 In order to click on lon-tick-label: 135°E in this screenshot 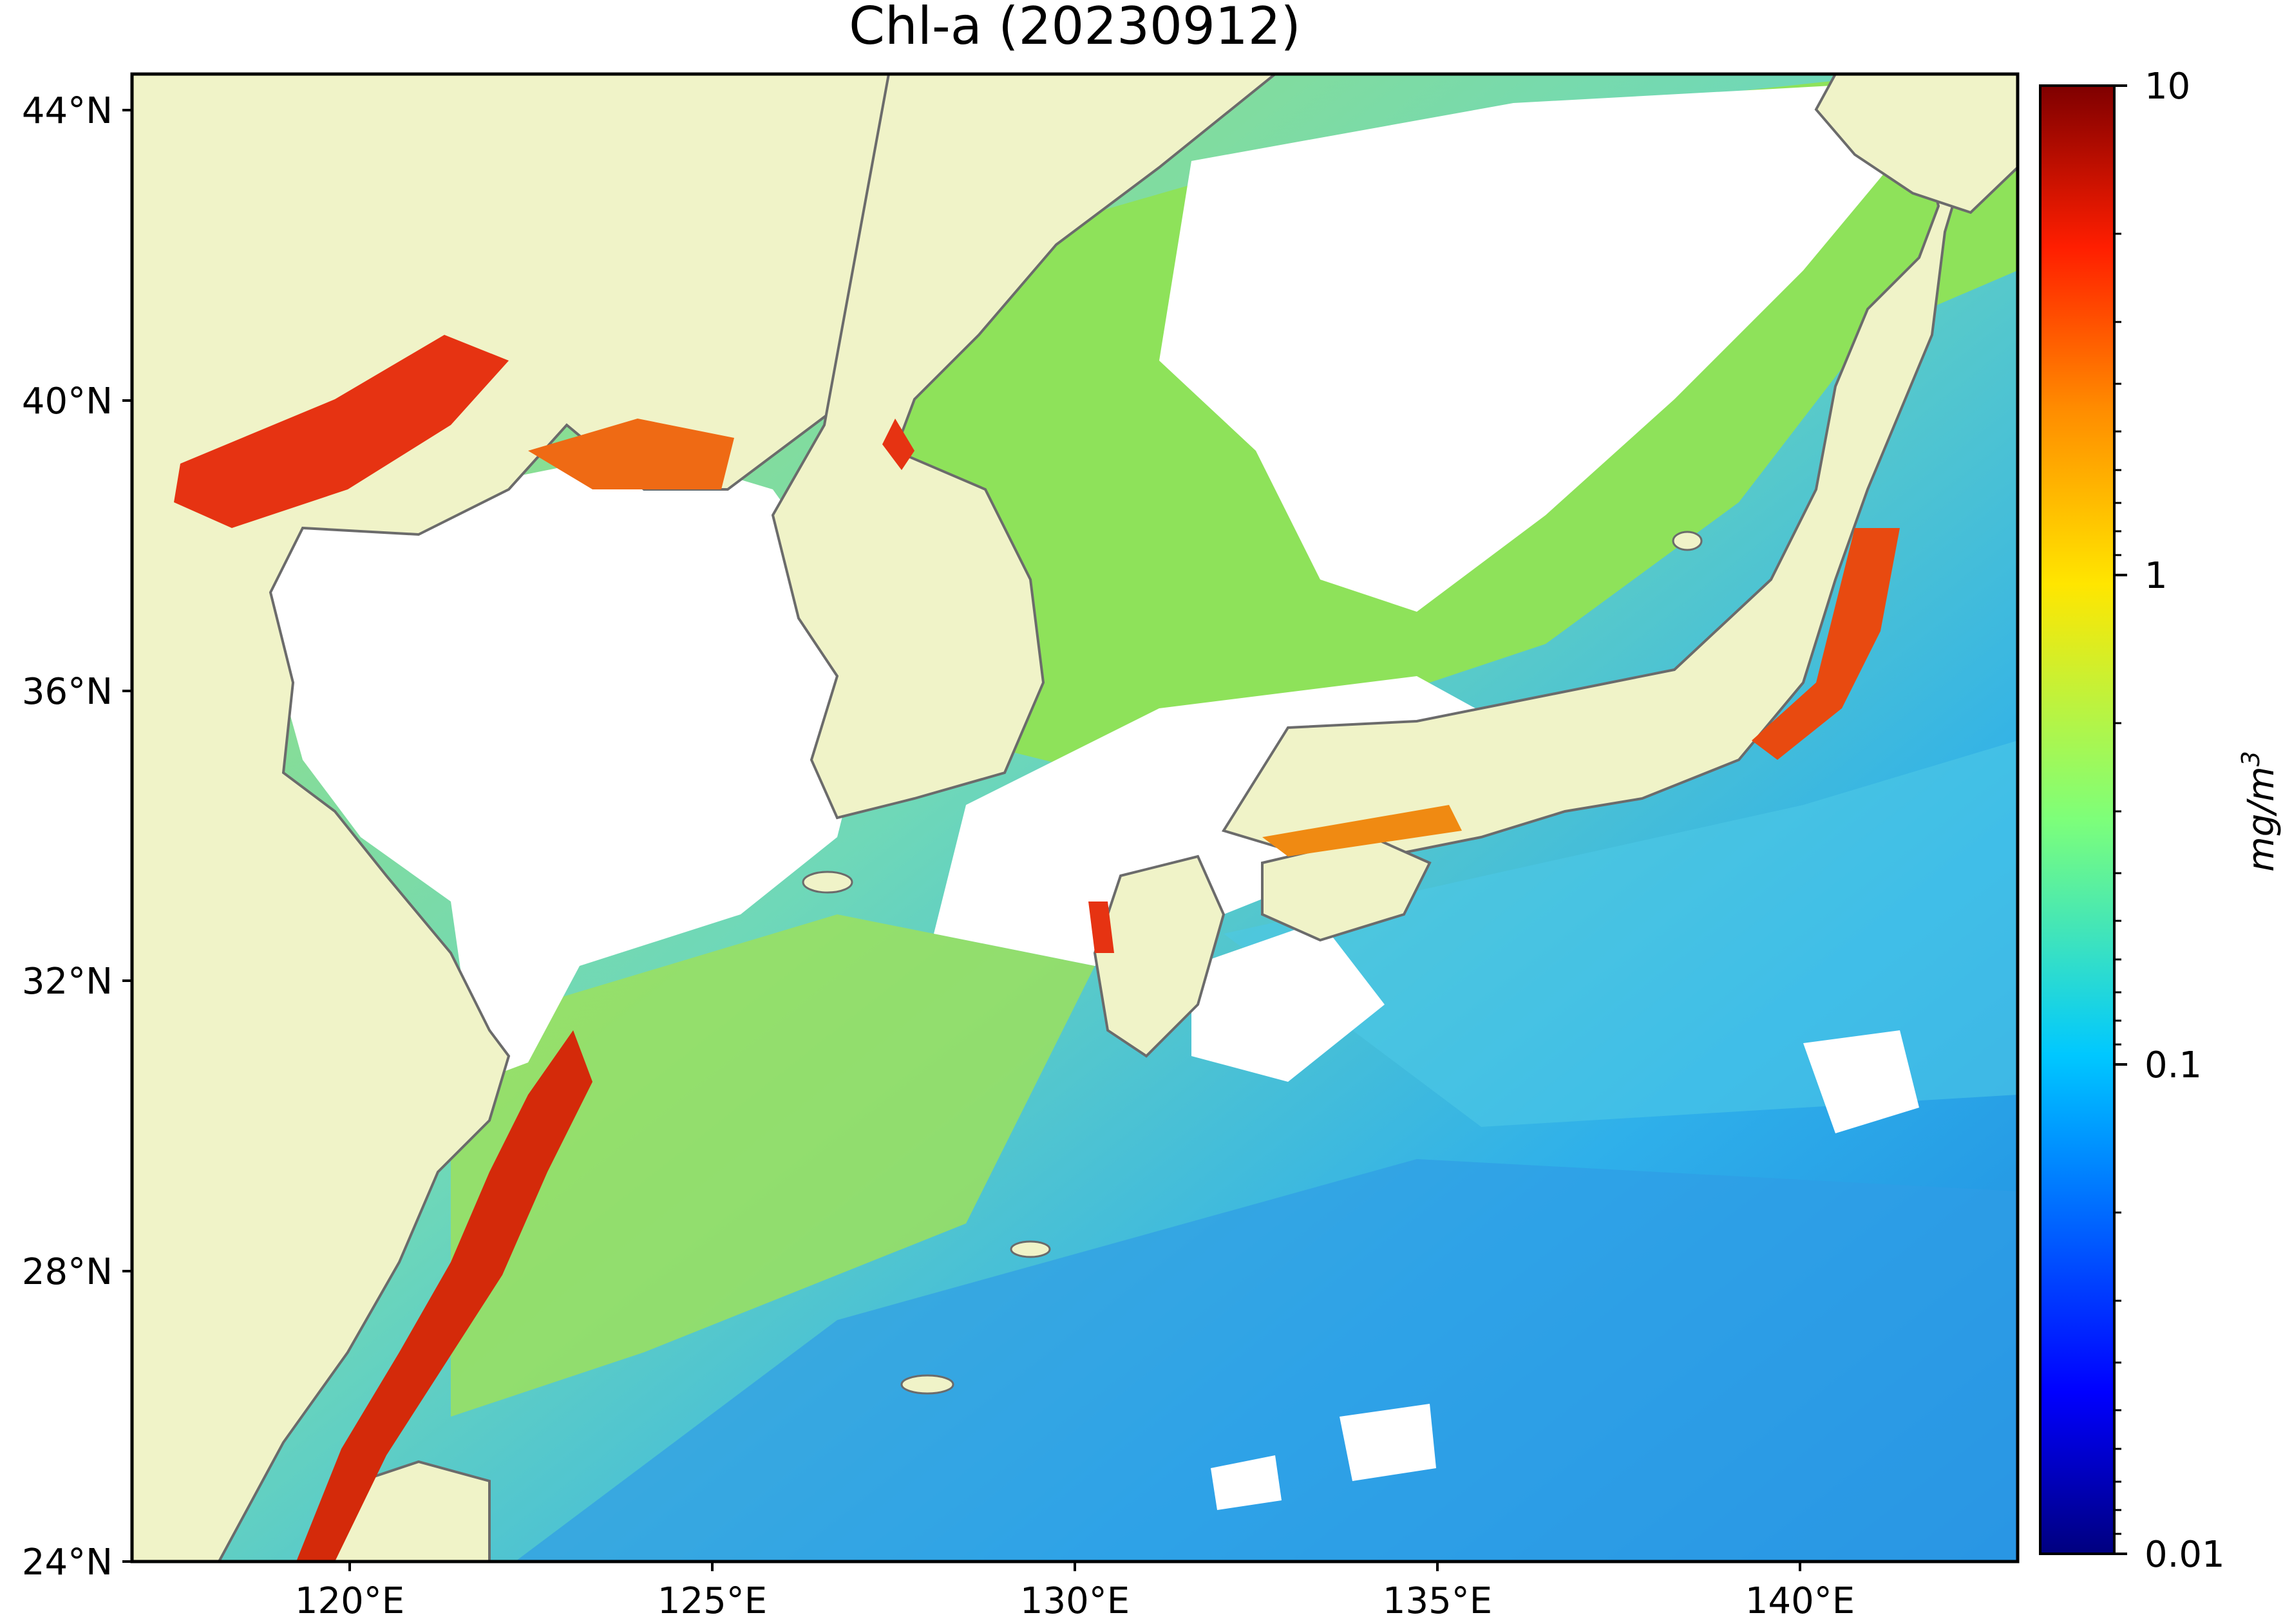, I will do `click(1437, 1601)`.